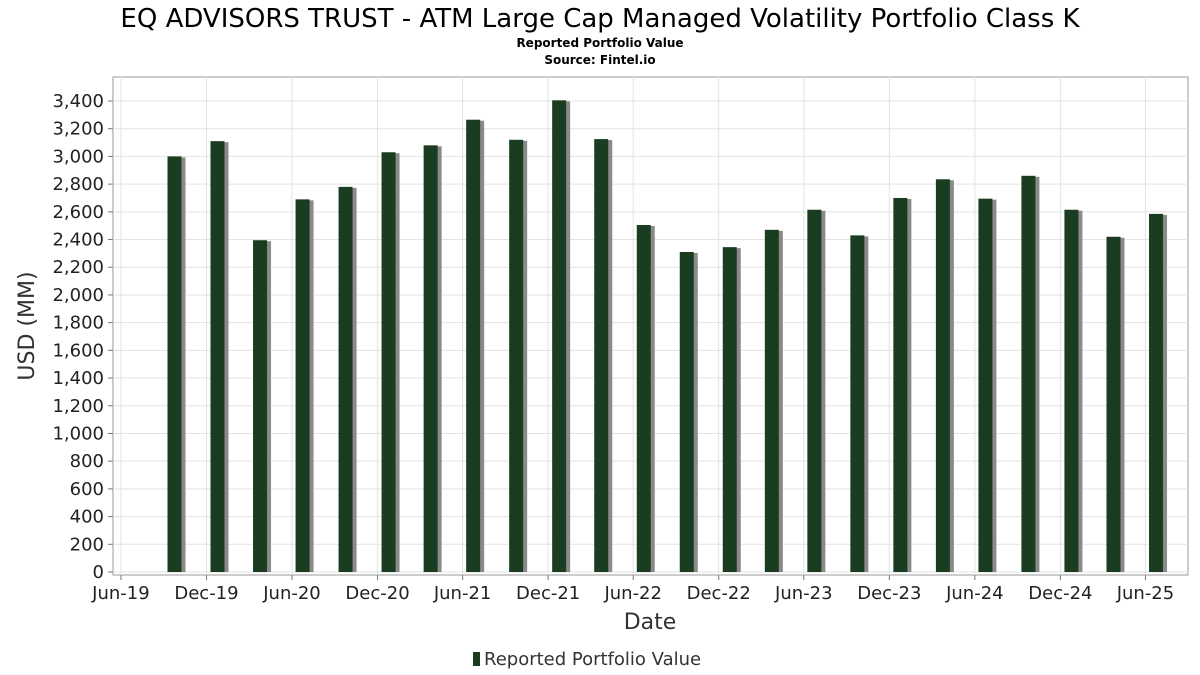 This screenshot has width=1200, height=675. Describe the element at coordinates (377, 593) in the screenshot. I see `x-tick-label: Dec-20` at that location.